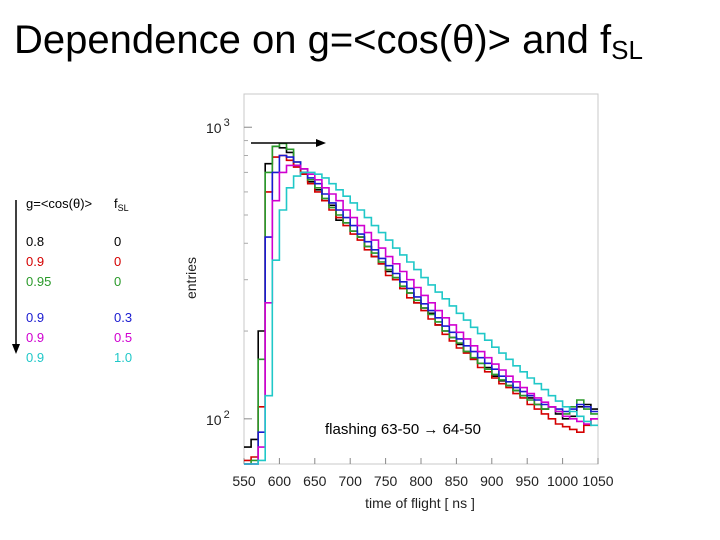  I want to click on legend-row-fsl-value: 0.5, so click(123, 337).